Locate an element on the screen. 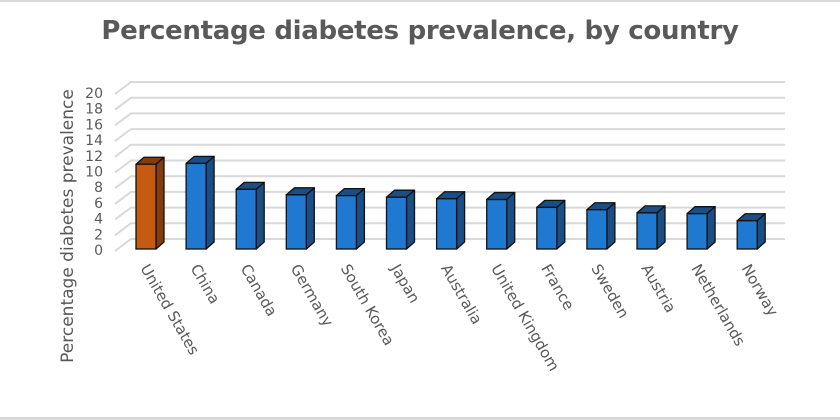  y-tick-label: 6 is located at coordinates (98, 204).